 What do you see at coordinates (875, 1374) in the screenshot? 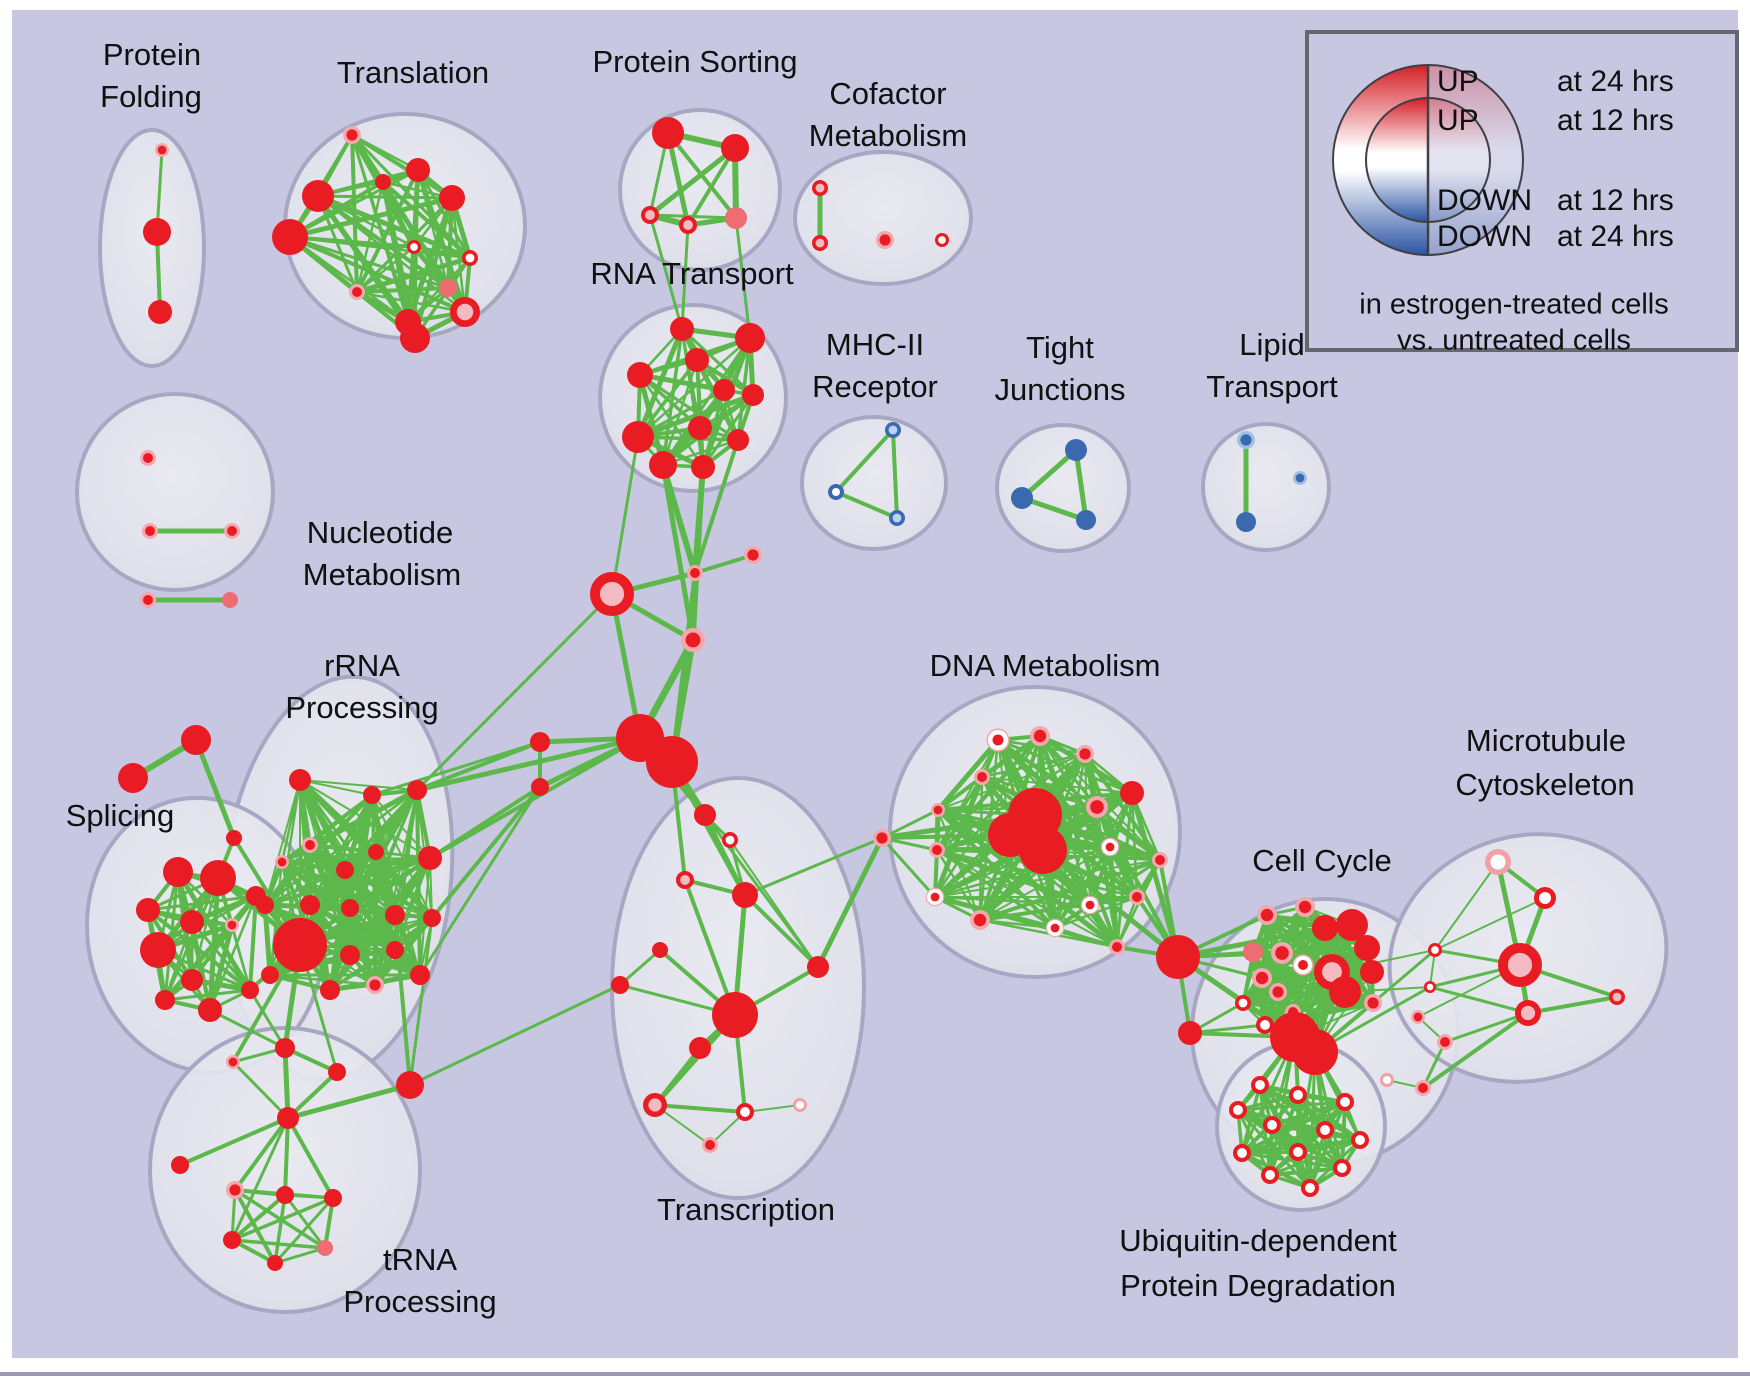
I see `figure-bottom-edge` at bounding box center [875, 1374].